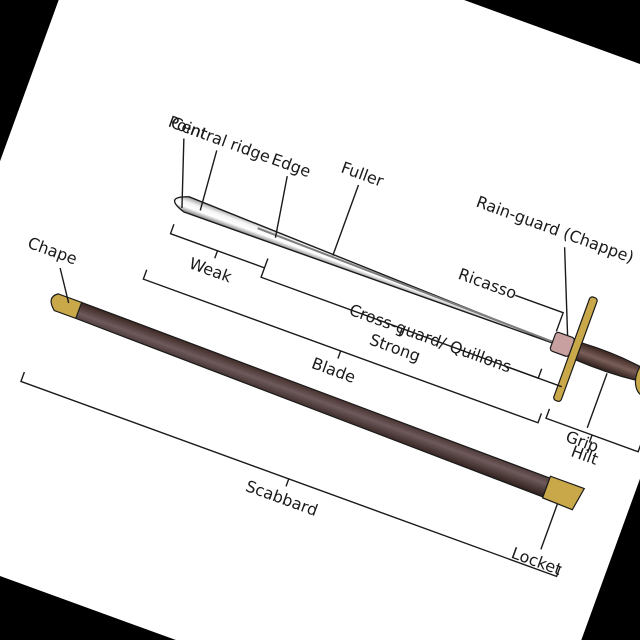  What do you see at coordinates (219, 246) in the screenshot?
I see `brace-weak` at bounding box center [219, 246].